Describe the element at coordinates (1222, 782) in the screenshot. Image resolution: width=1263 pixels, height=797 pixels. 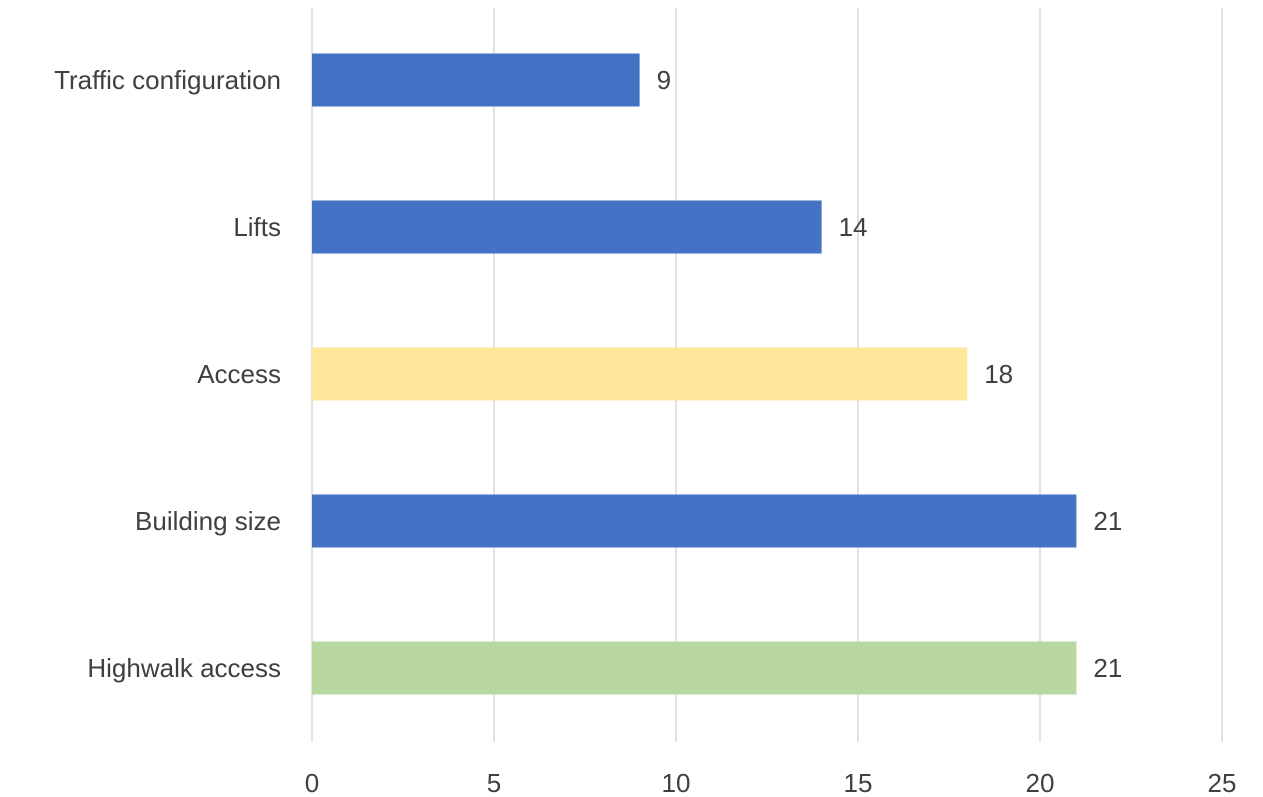
I see `x-tick-label: 25` at that location.